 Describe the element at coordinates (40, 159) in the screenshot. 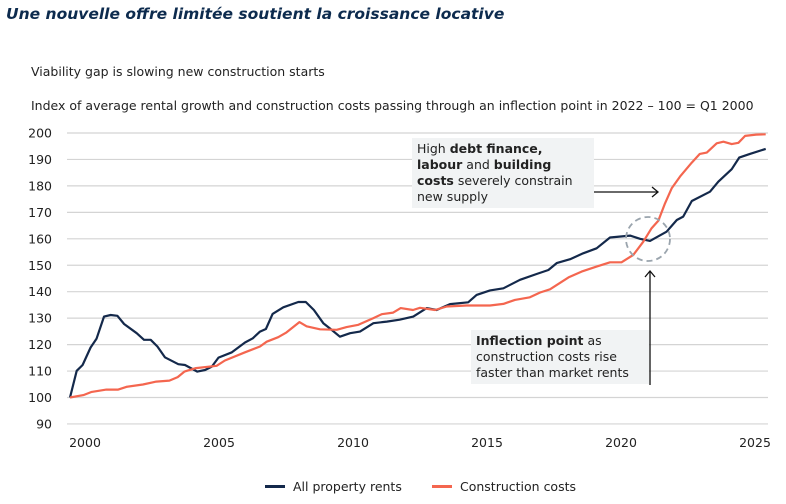

I see `y-tick-label: 190` at that location.